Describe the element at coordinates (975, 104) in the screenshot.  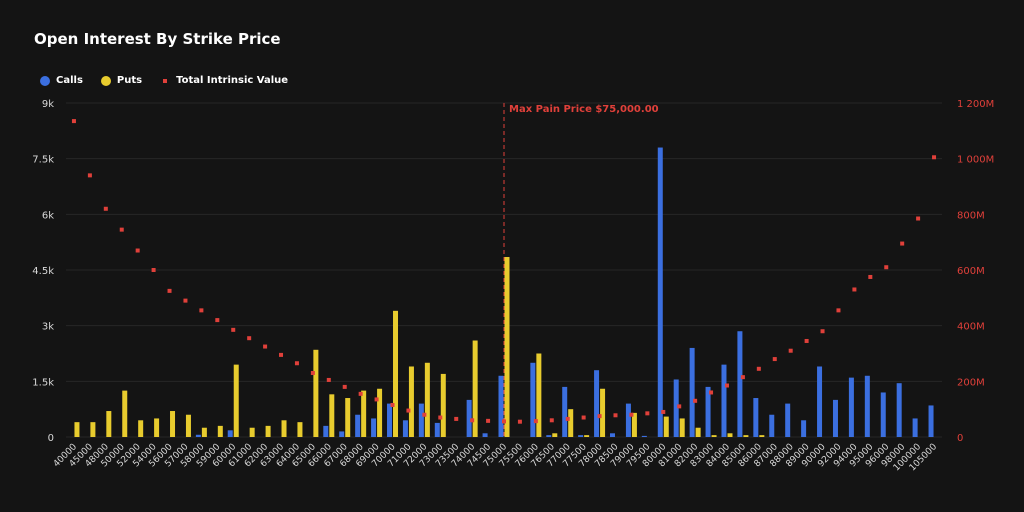
I see `y-right-tick: 1 200M` at that location.